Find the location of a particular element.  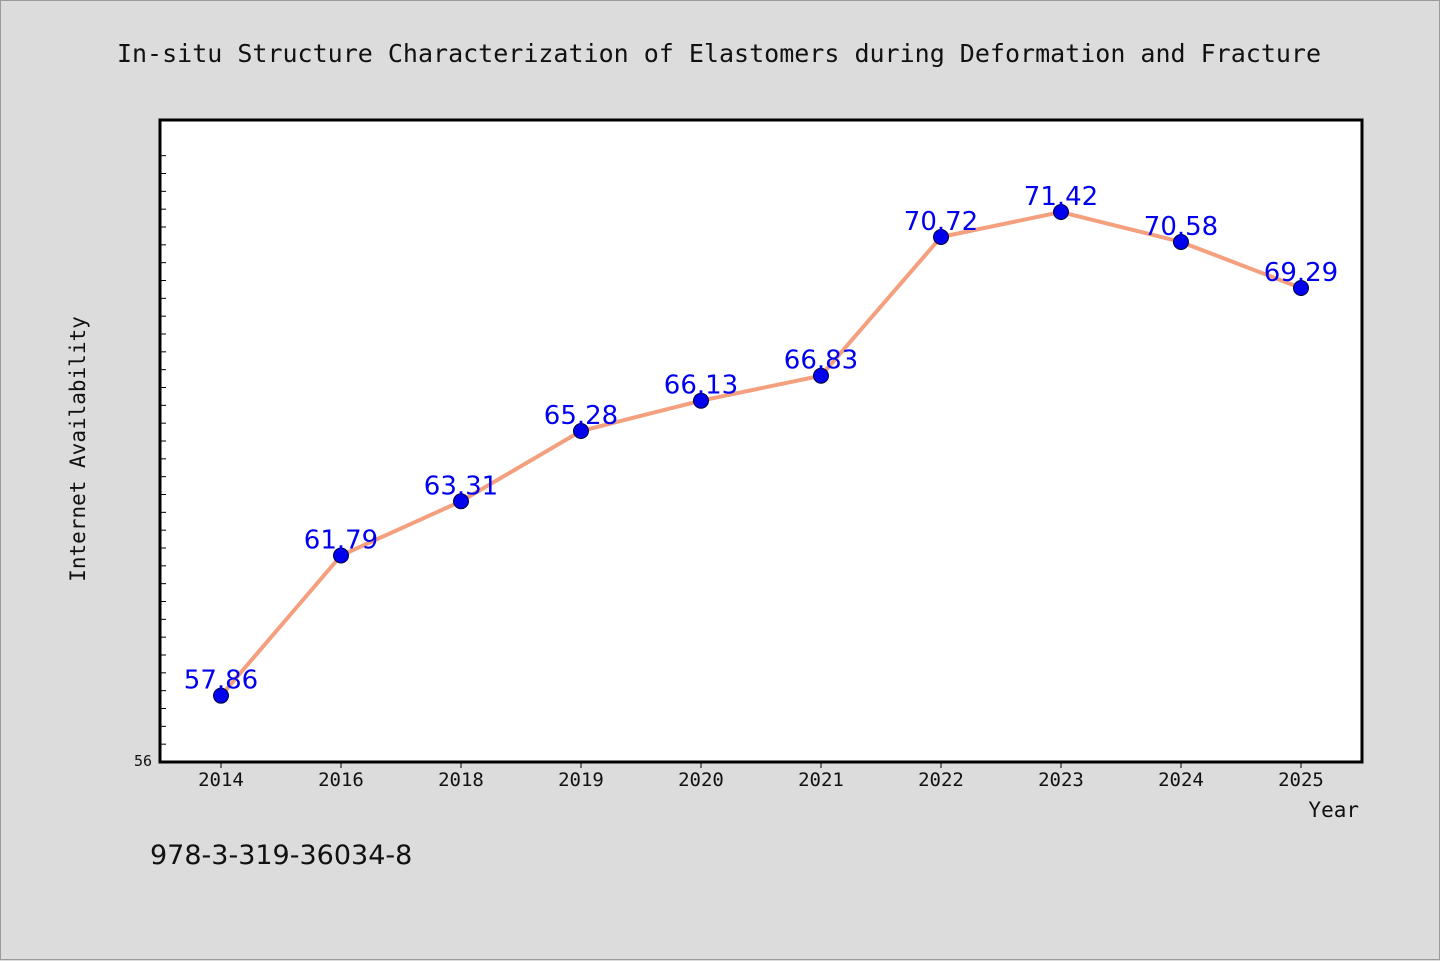

data-label: 66.13 is located at coordinates (701, 386).